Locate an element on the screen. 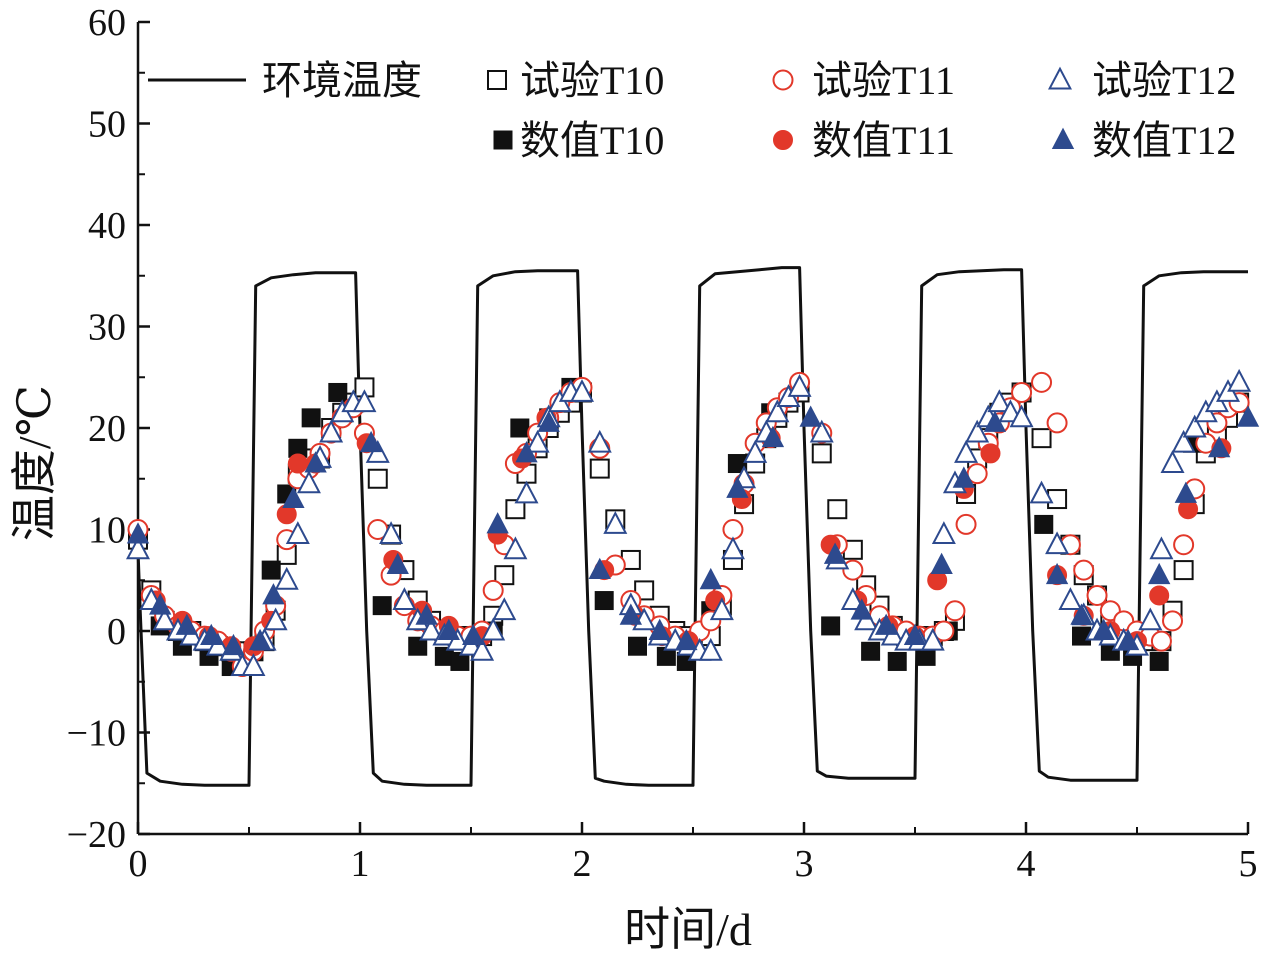 The width and height of the screenshot is (1273, 966). point-试验T12-31 is located at coordinates (515, 548).